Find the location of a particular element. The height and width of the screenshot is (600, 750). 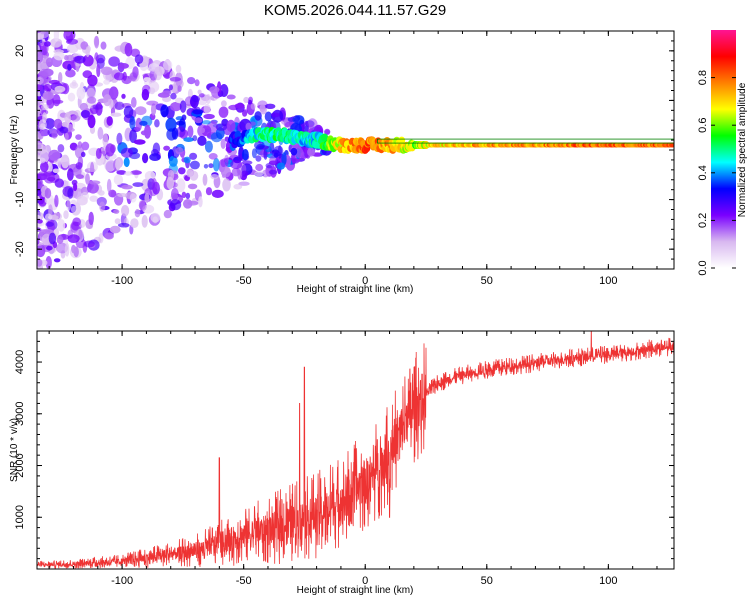

spectrogram-x-tick-label: -50 is located at coordinates (244, 281).